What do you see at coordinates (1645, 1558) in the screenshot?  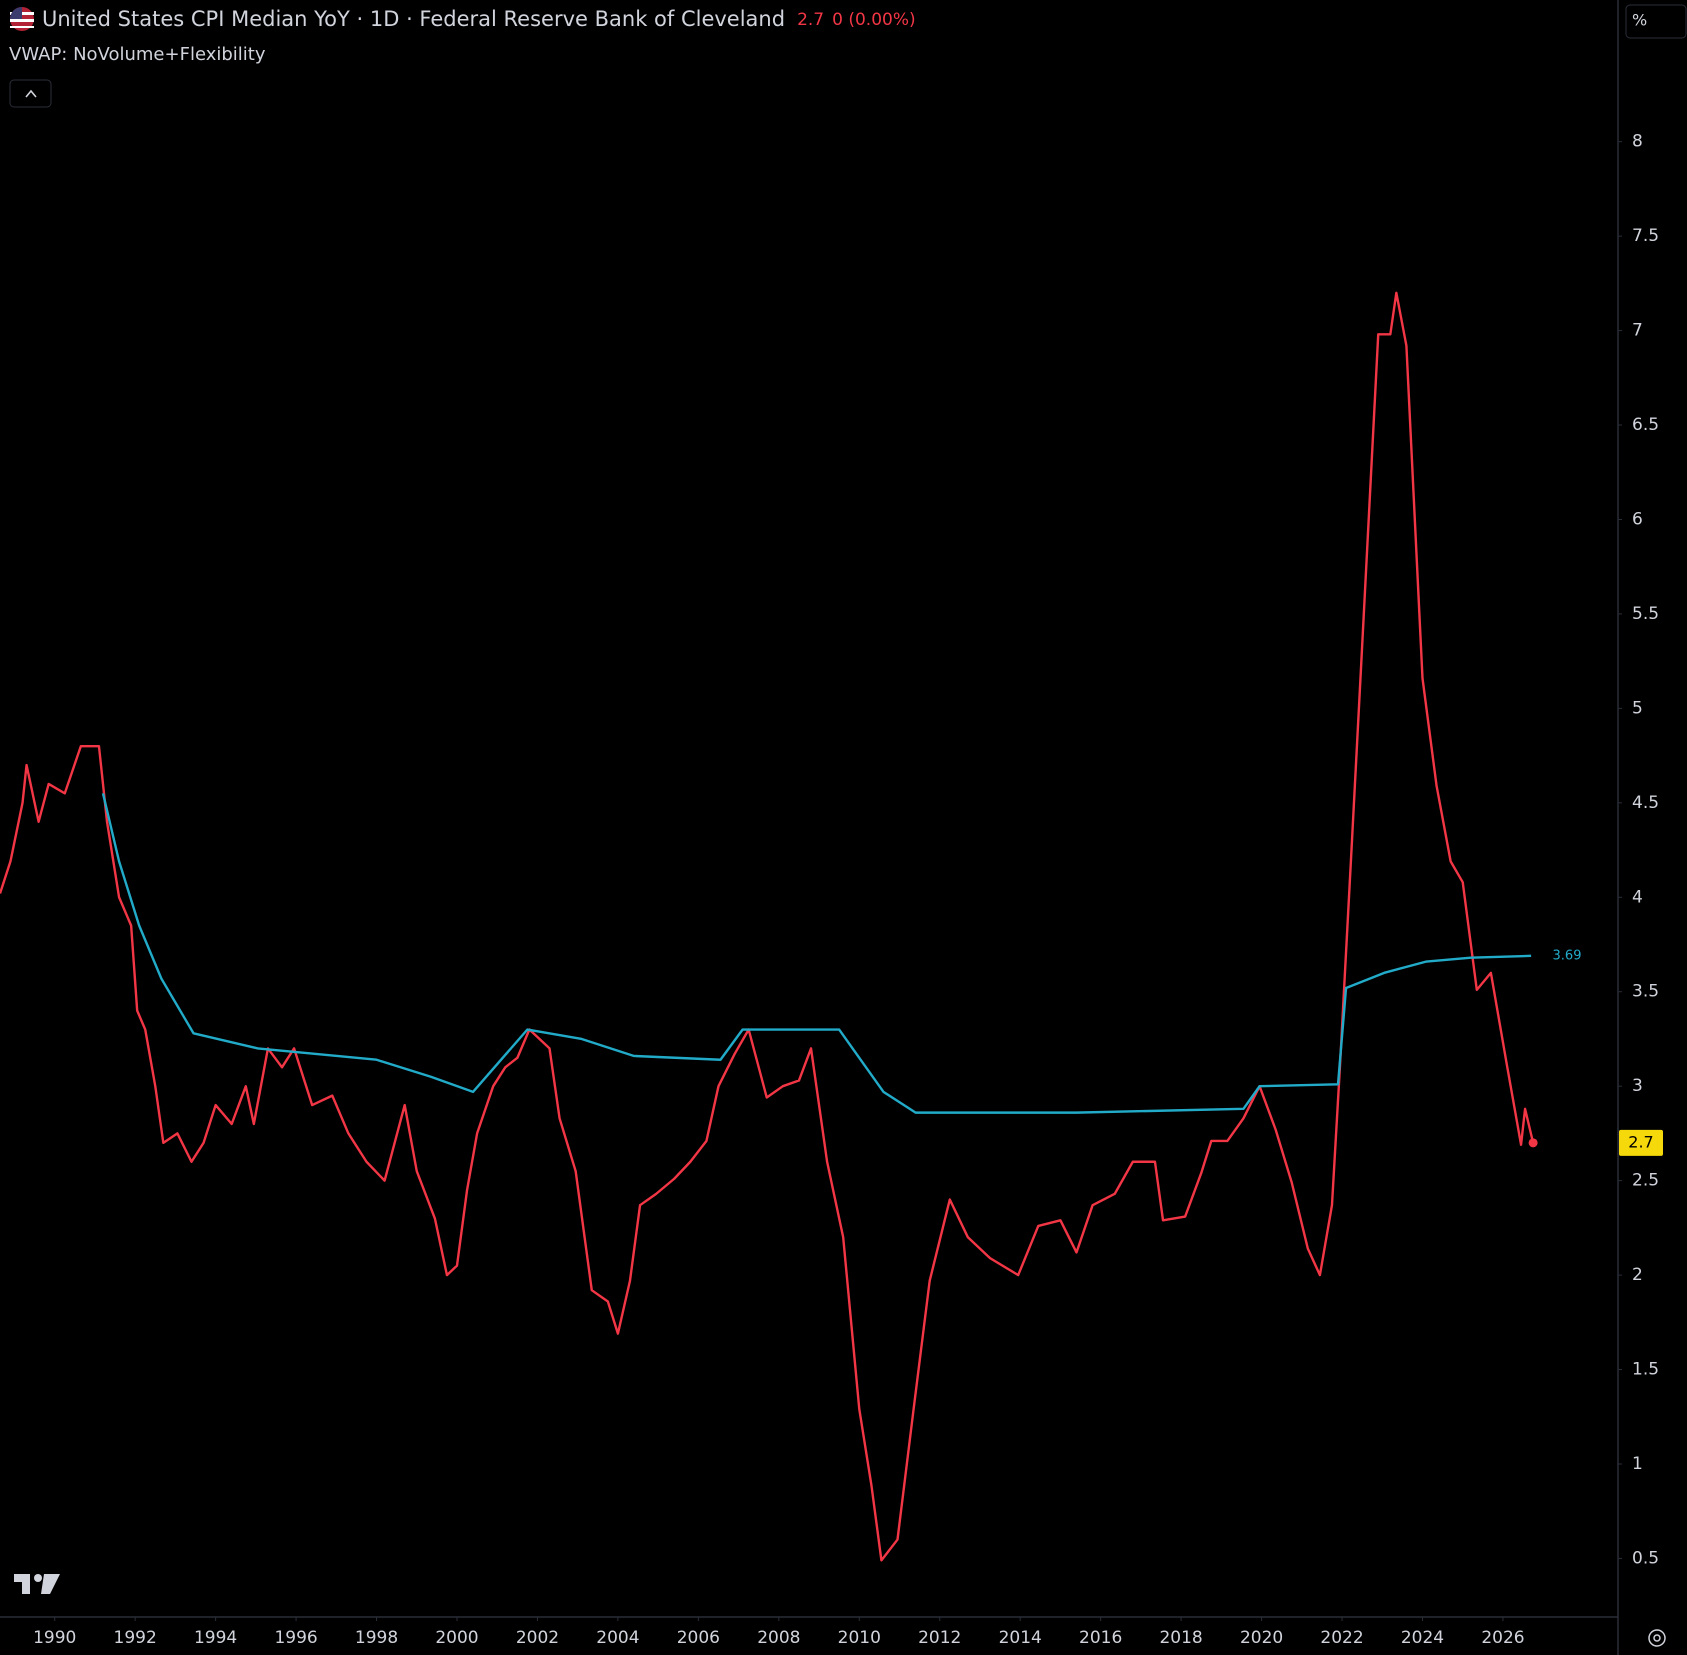 I see `y-tick-label: 0.5` at bounding box center [1645, 1558].